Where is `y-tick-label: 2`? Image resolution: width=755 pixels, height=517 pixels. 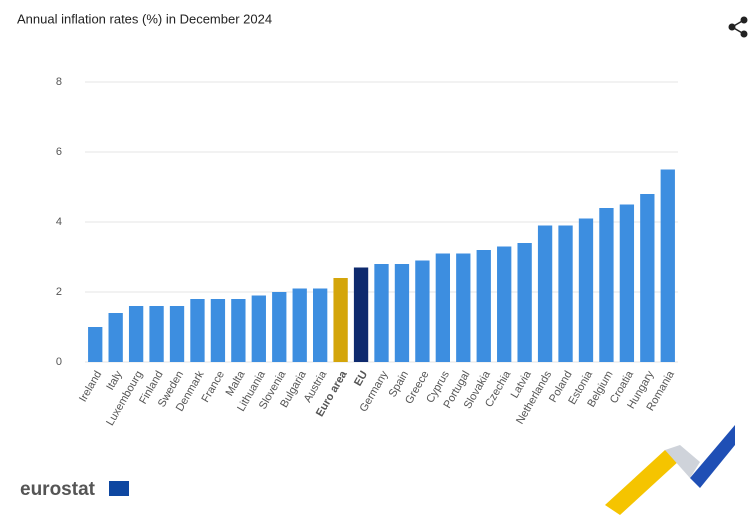 y-tick-label: 2 is located at coordinates (59, 292).